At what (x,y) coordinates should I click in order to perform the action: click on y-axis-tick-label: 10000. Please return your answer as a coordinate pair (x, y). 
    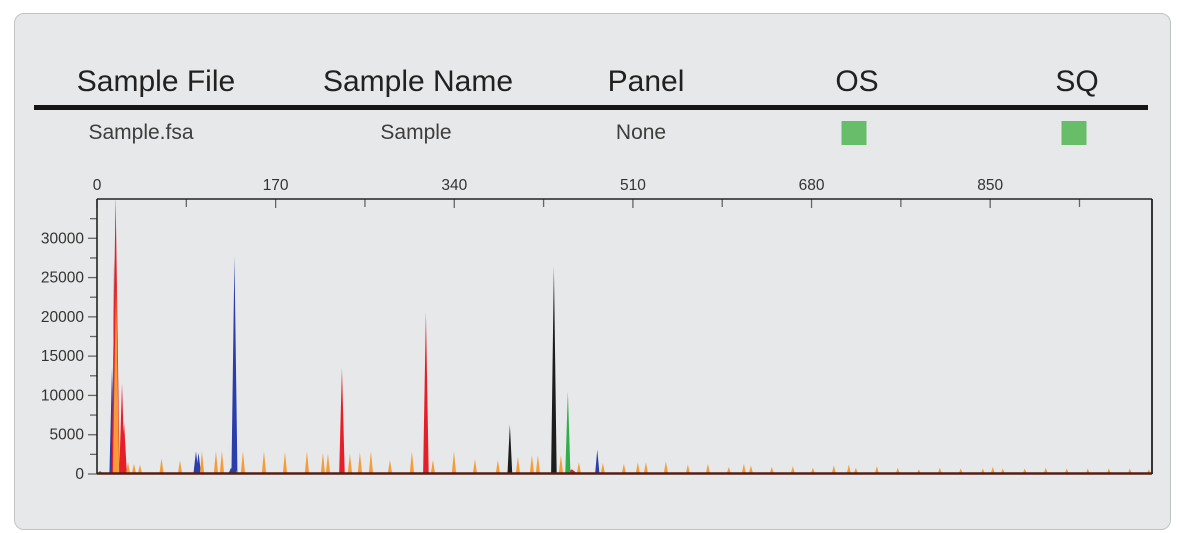
    Looking at the image, I should click on (62, 395).